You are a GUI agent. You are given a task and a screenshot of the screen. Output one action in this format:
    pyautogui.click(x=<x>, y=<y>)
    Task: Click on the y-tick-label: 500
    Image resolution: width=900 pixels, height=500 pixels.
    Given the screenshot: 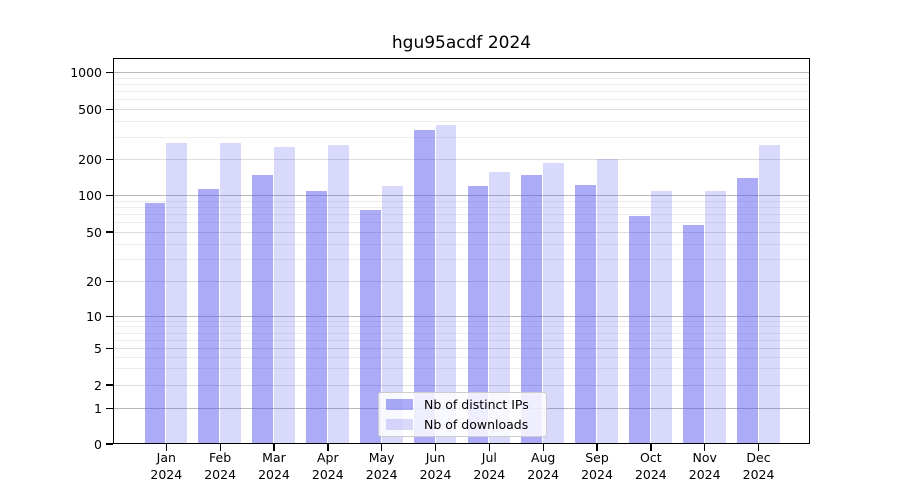 What is the action you would take?
    pyautogui.click(x=90, y=109)
    